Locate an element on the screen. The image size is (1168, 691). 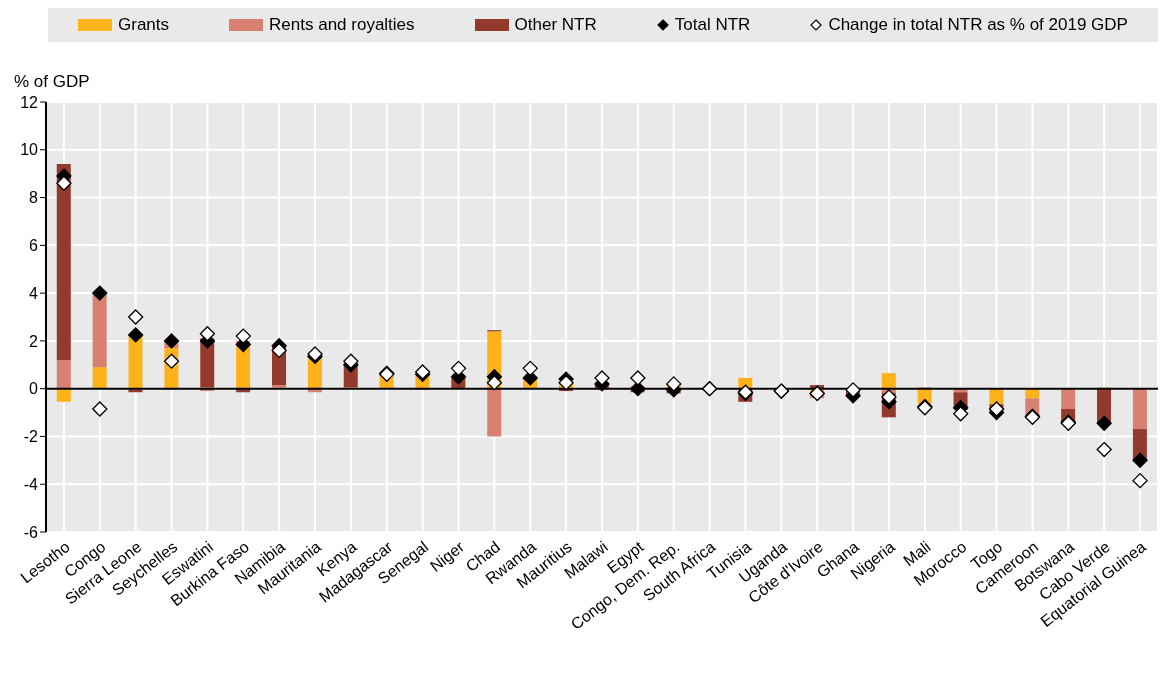
y-tick-label: 0 is located at coordinates (34, 389).